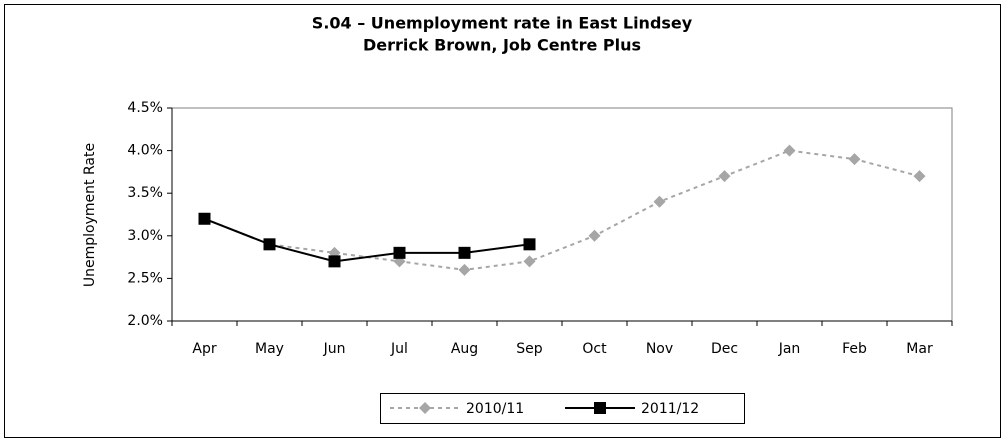 Image resolution: width=1005 pixels, height=442 pixels. I want to click on x-tick-label: Apr, so click(204, 349).